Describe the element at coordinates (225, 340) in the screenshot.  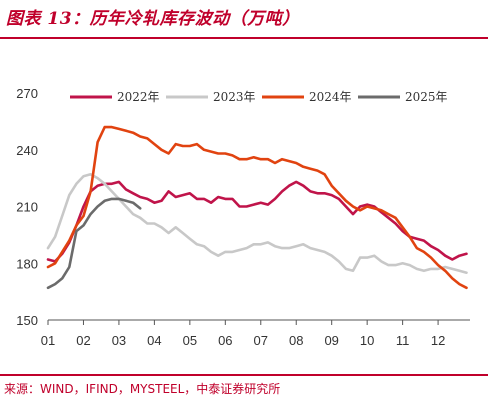
I see `x-tick-label: 06` at that location.